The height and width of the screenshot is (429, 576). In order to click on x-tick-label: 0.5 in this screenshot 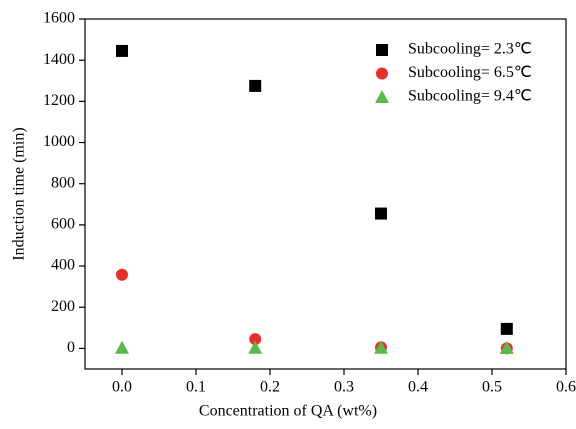, I will do `click(492, 387)`.